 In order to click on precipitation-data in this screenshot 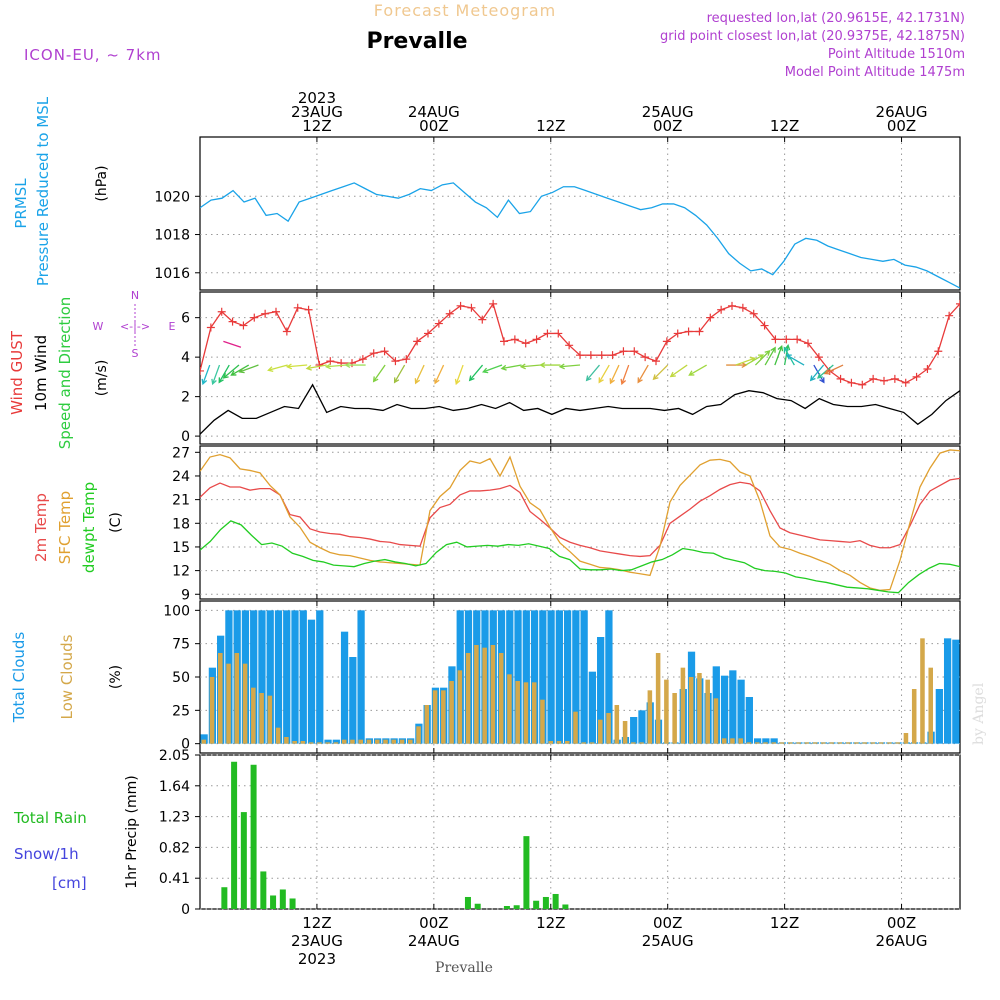, I will do `click(395, 835)`.